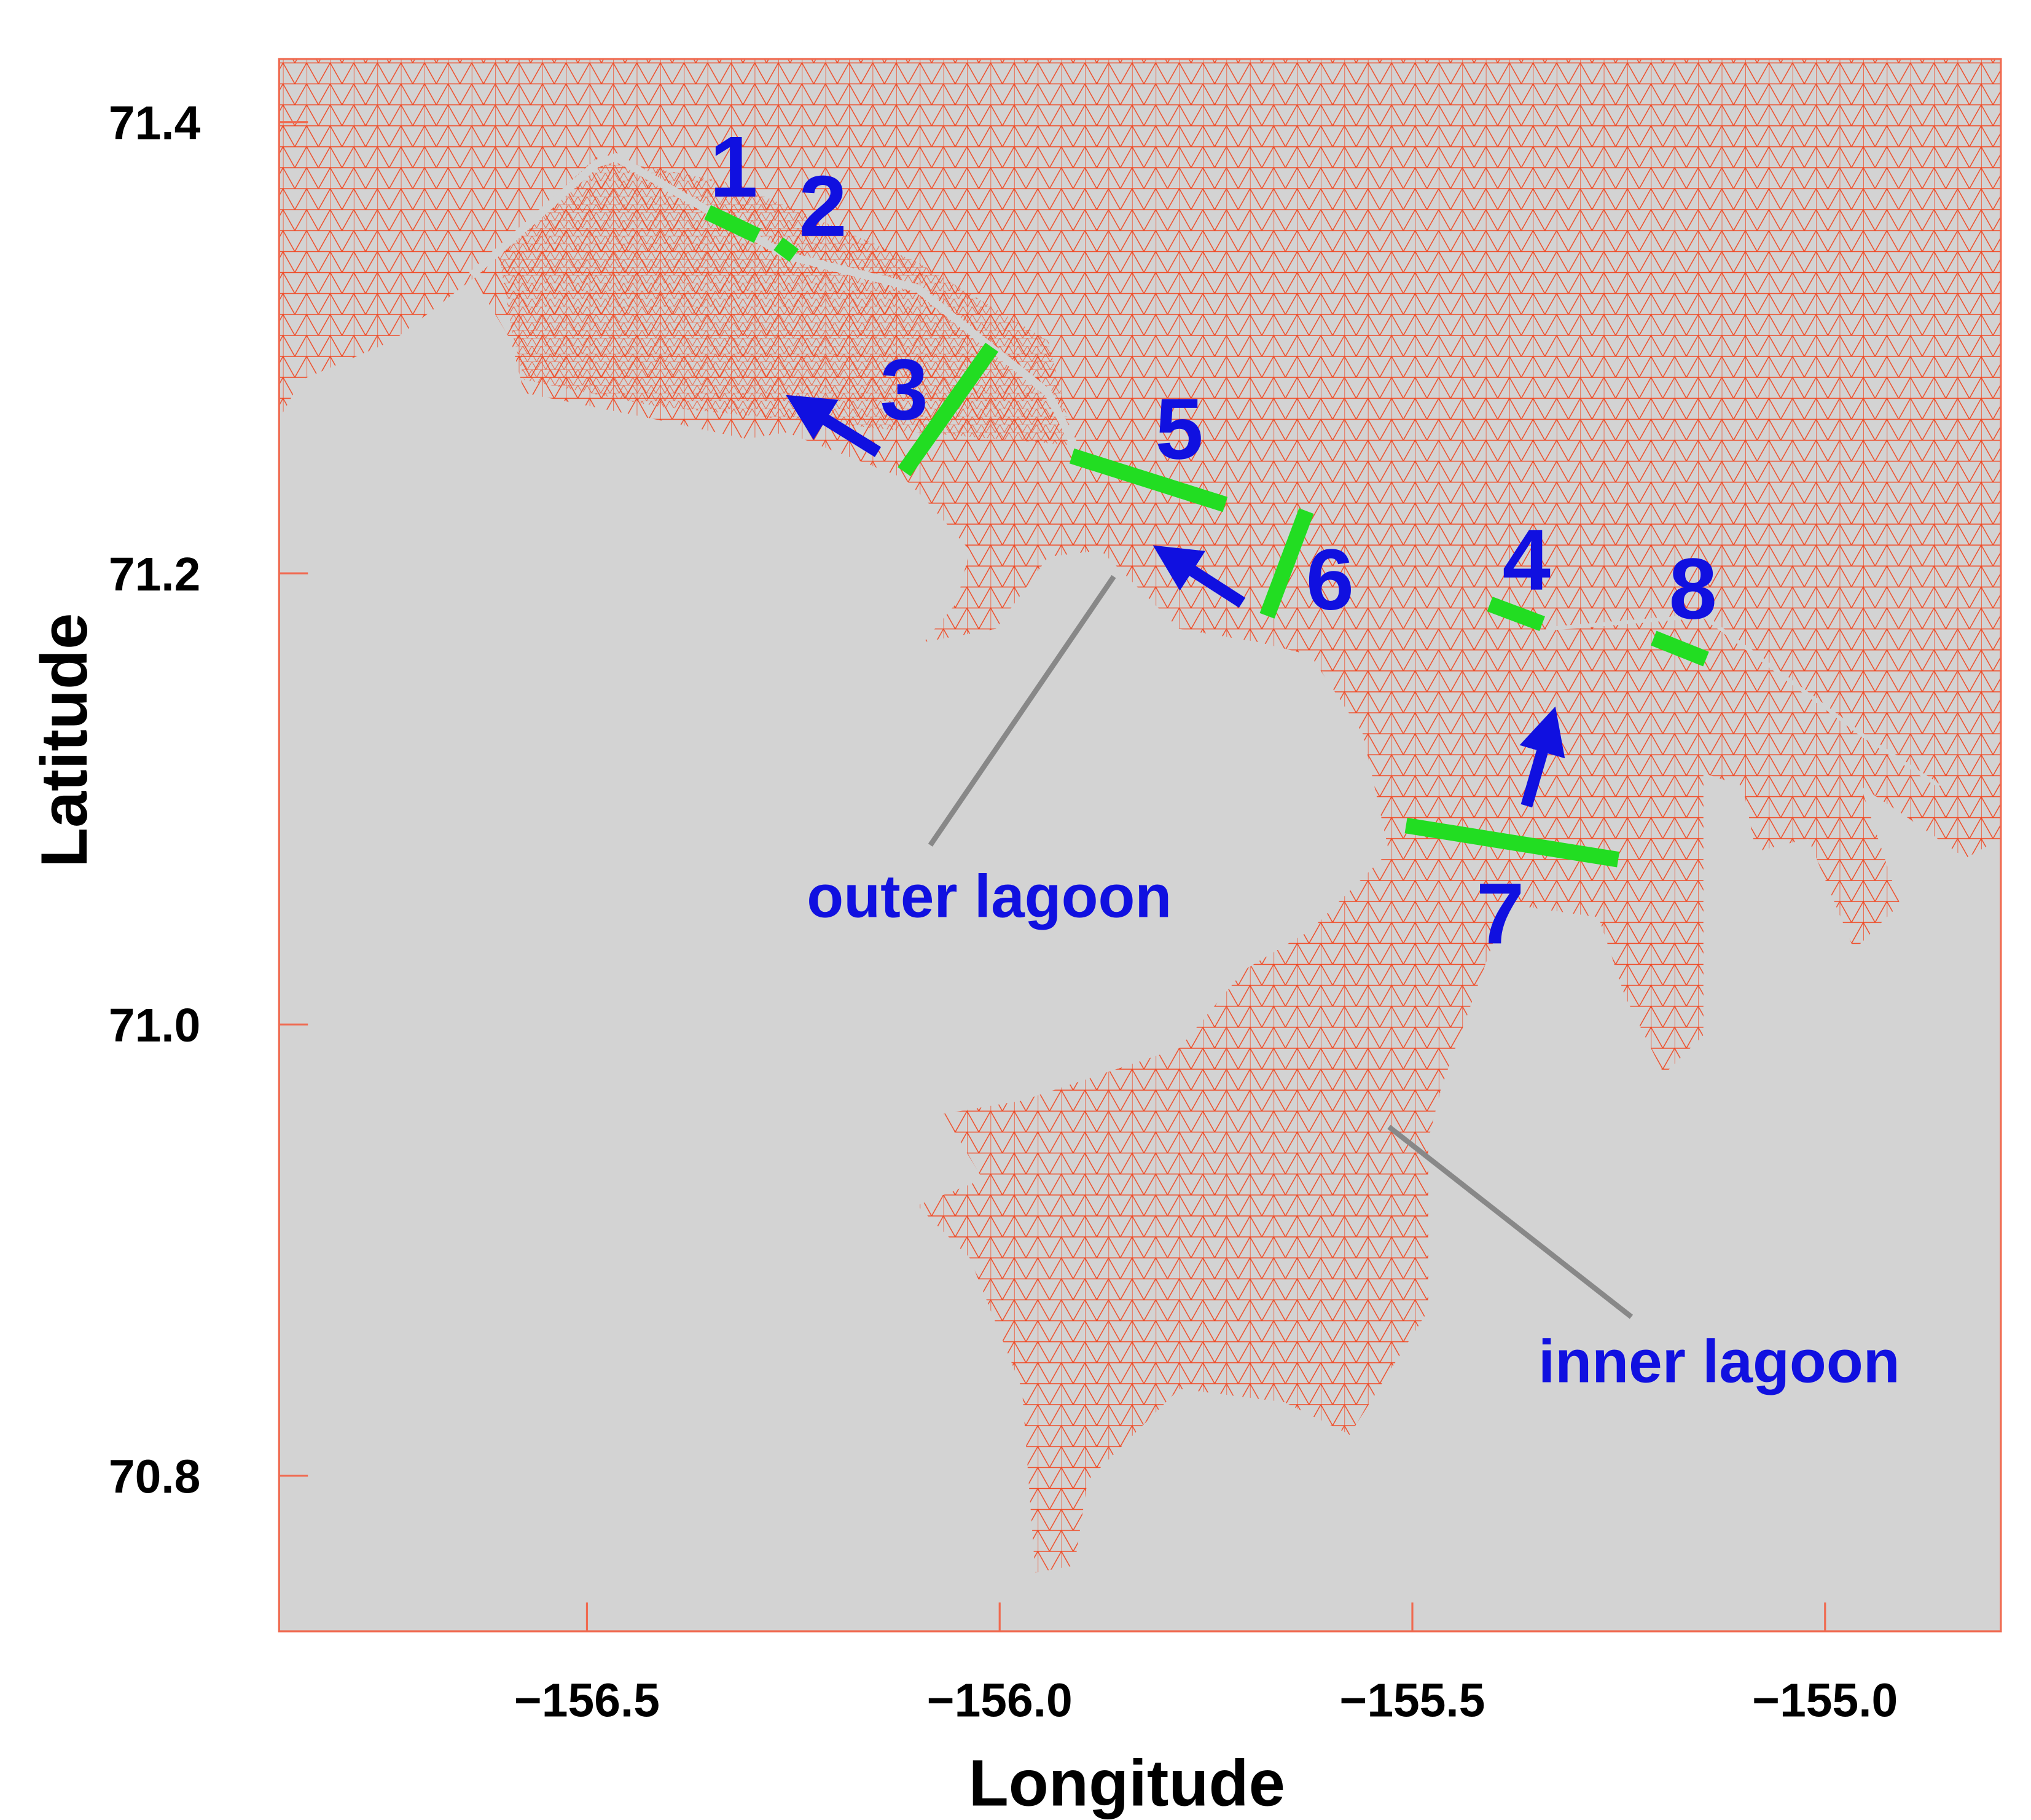 This screenshot has width=2031, height=1820. What do you see at coordinates (1127, 1783) in the screenshot?
I see `x-axis-label: Longitude` at bounding box center [1127, 1783].